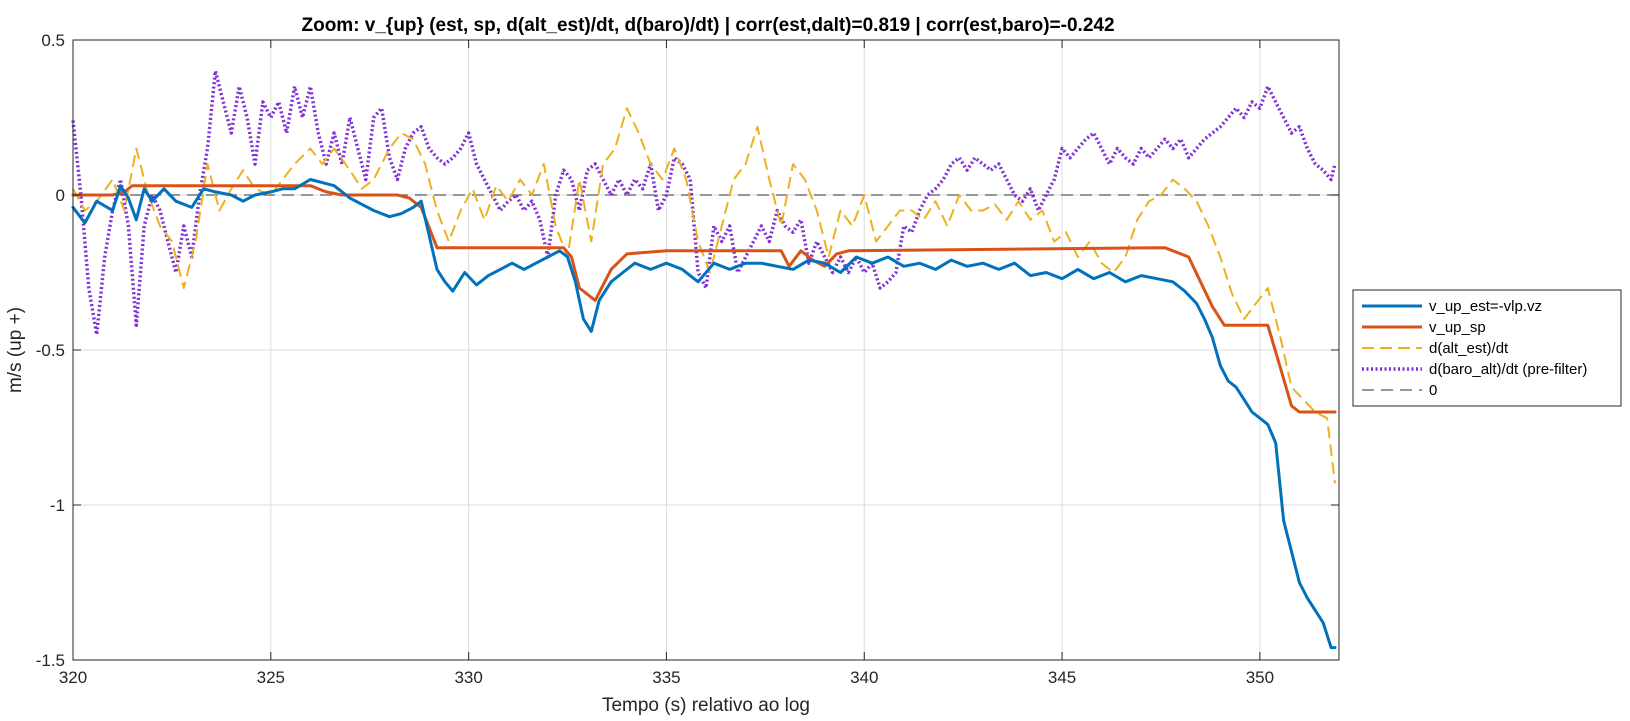  Describe the element at coordinates (468, 677) in the screenshot. I see `x-tick-label: 330` at that location.